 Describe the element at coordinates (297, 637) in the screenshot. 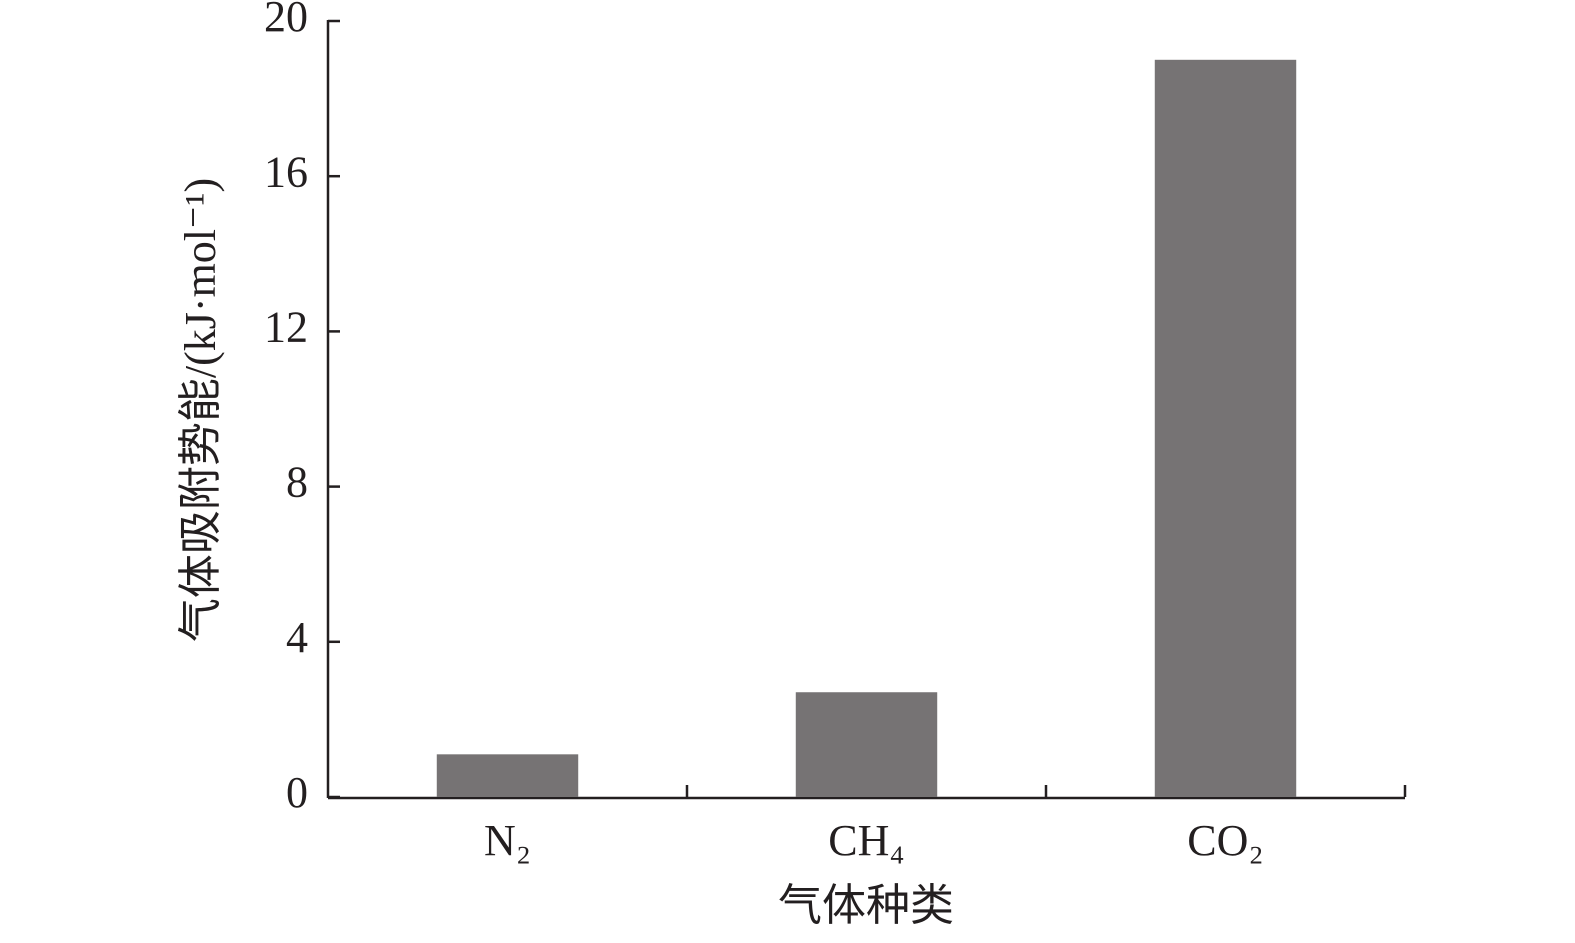

I see `y-tick-label: 4` at that location.